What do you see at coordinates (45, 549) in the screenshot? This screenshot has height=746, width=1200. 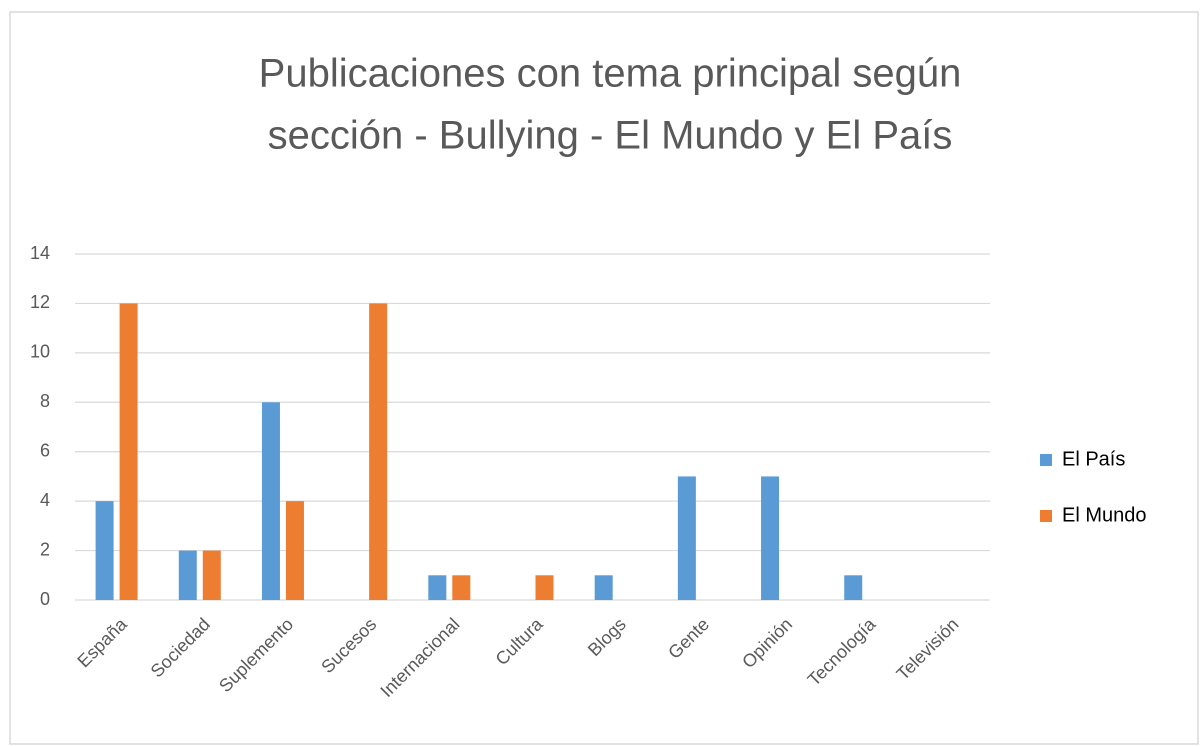 I see `y-tick-label: 2` at bounding box center [45, 549].